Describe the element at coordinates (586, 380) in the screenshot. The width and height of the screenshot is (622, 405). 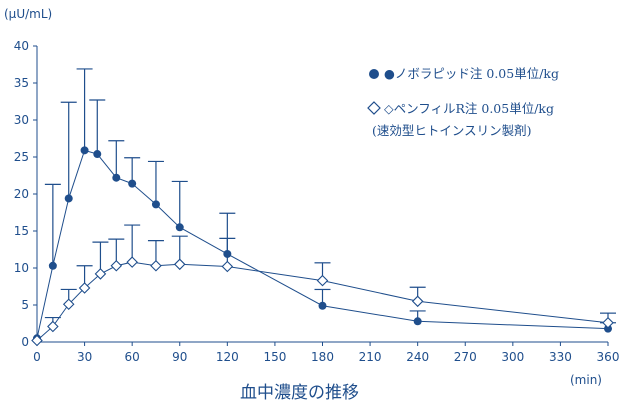
I see `x-axis-unit-label: (min)` at that location.